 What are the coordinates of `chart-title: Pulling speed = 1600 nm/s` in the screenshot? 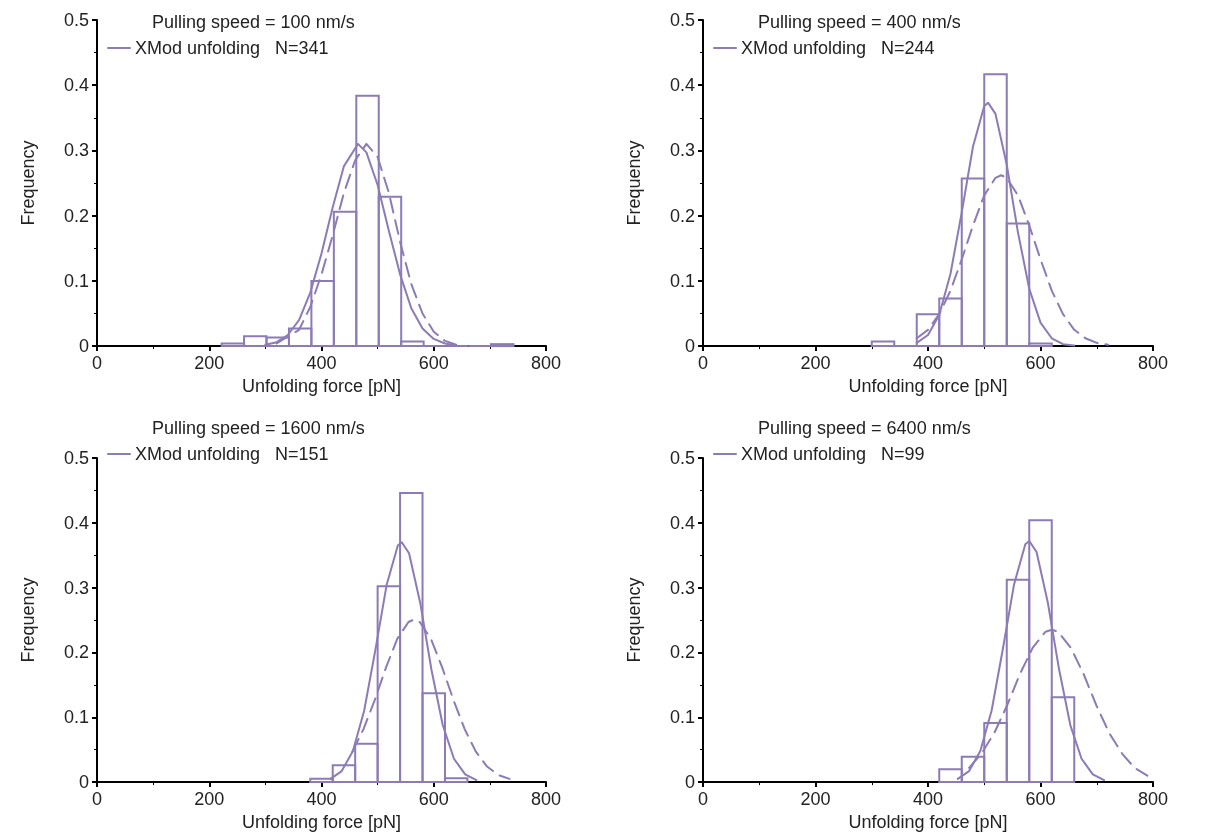 It's located at (258, 428).